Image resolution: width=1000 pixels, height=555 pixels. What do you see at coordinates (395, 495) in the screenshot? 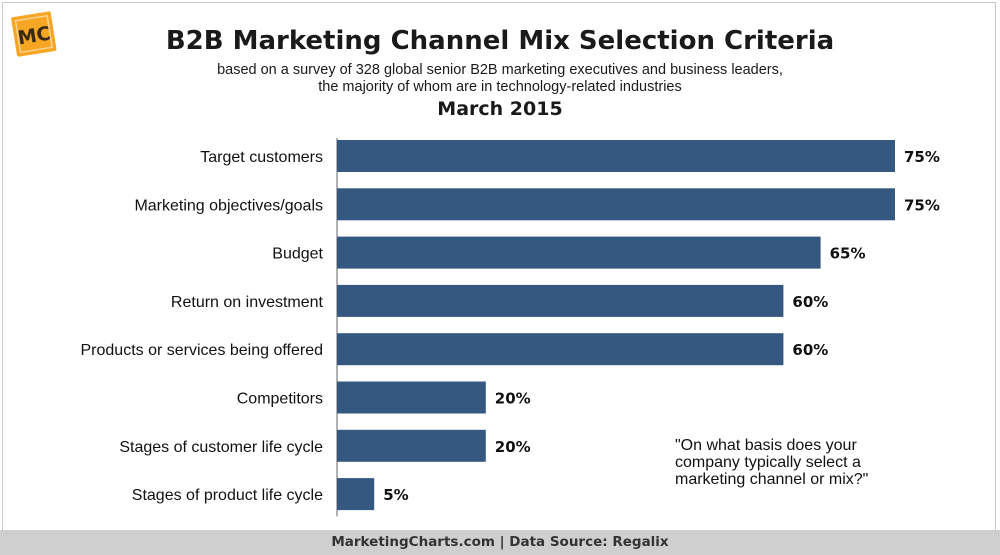
I see `value-label-7: 5%` at bounding box center [395, 495].